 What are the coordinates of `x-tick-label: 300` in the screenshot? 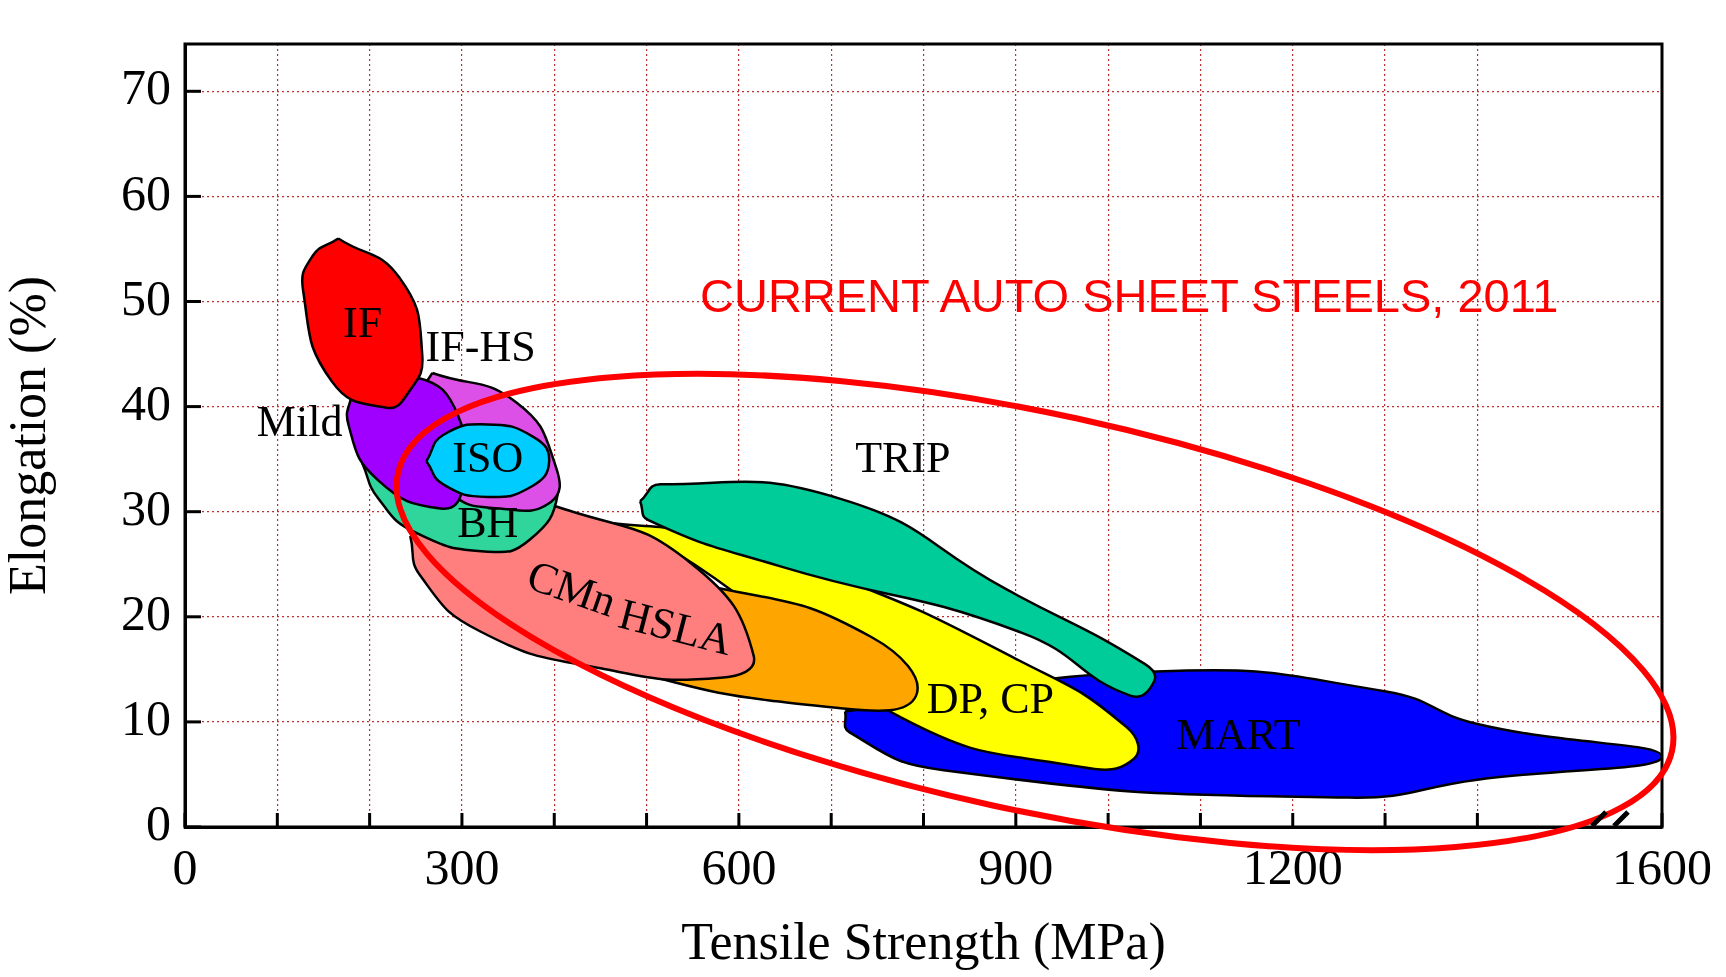 It's located at (462, 867).